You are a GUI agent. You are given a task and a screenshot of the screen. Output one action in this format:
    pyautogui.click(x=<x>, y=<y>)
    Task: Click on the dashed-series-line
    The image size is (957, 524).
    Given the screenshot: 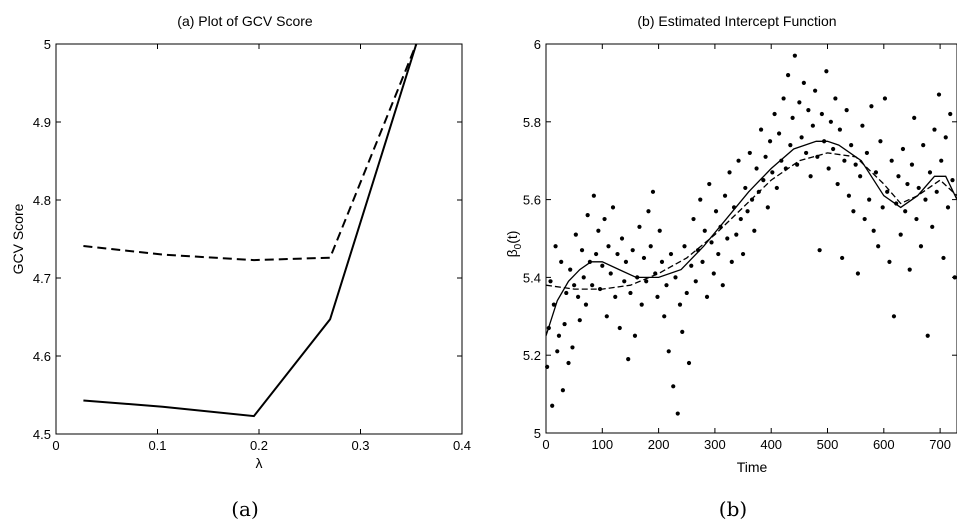 What is the action you would take?
    pyautogui.click(x=250, y=152)
    